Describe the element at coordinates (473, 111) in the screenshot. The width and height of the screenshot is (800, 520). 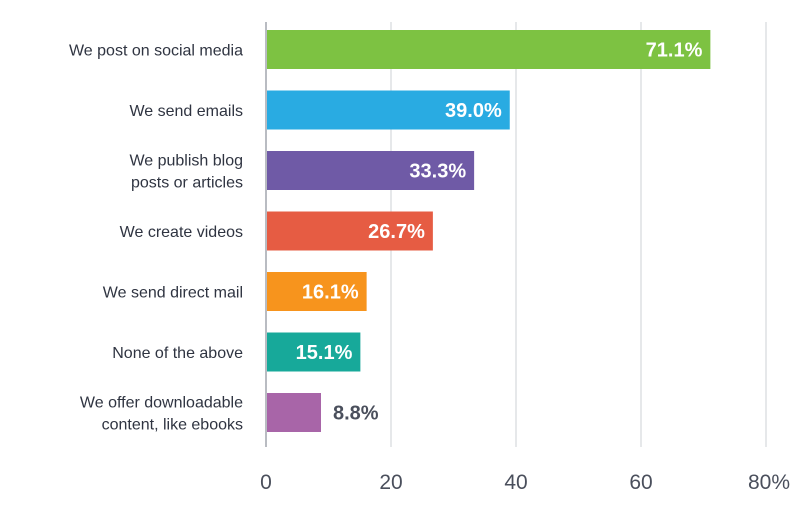
I see `value-label: 39.0%` at that location.